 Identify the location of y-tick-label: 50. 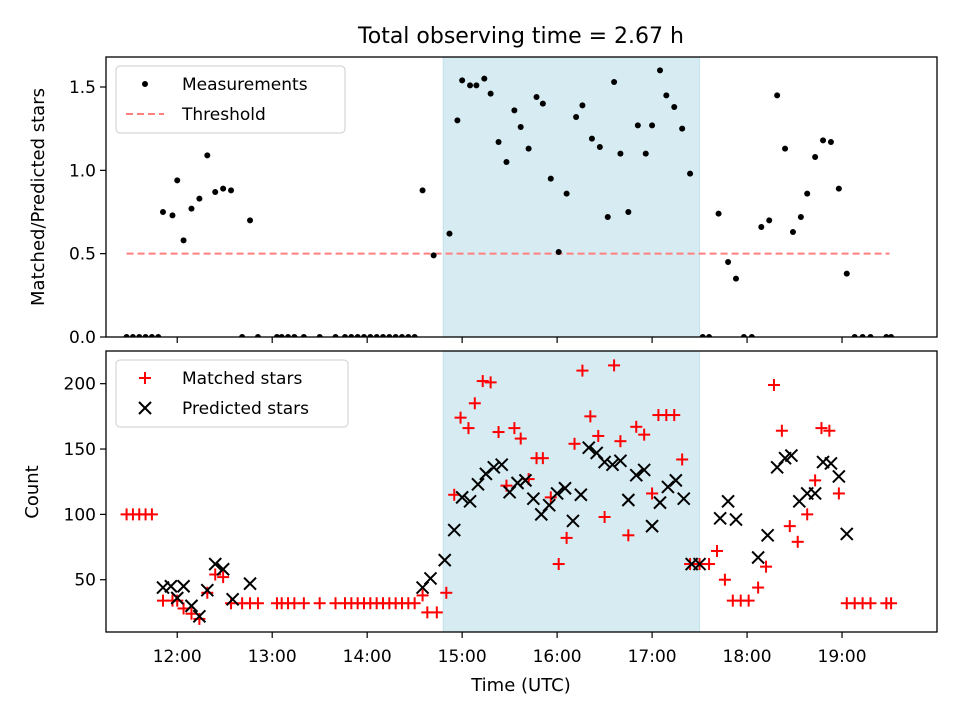
(85, 581).